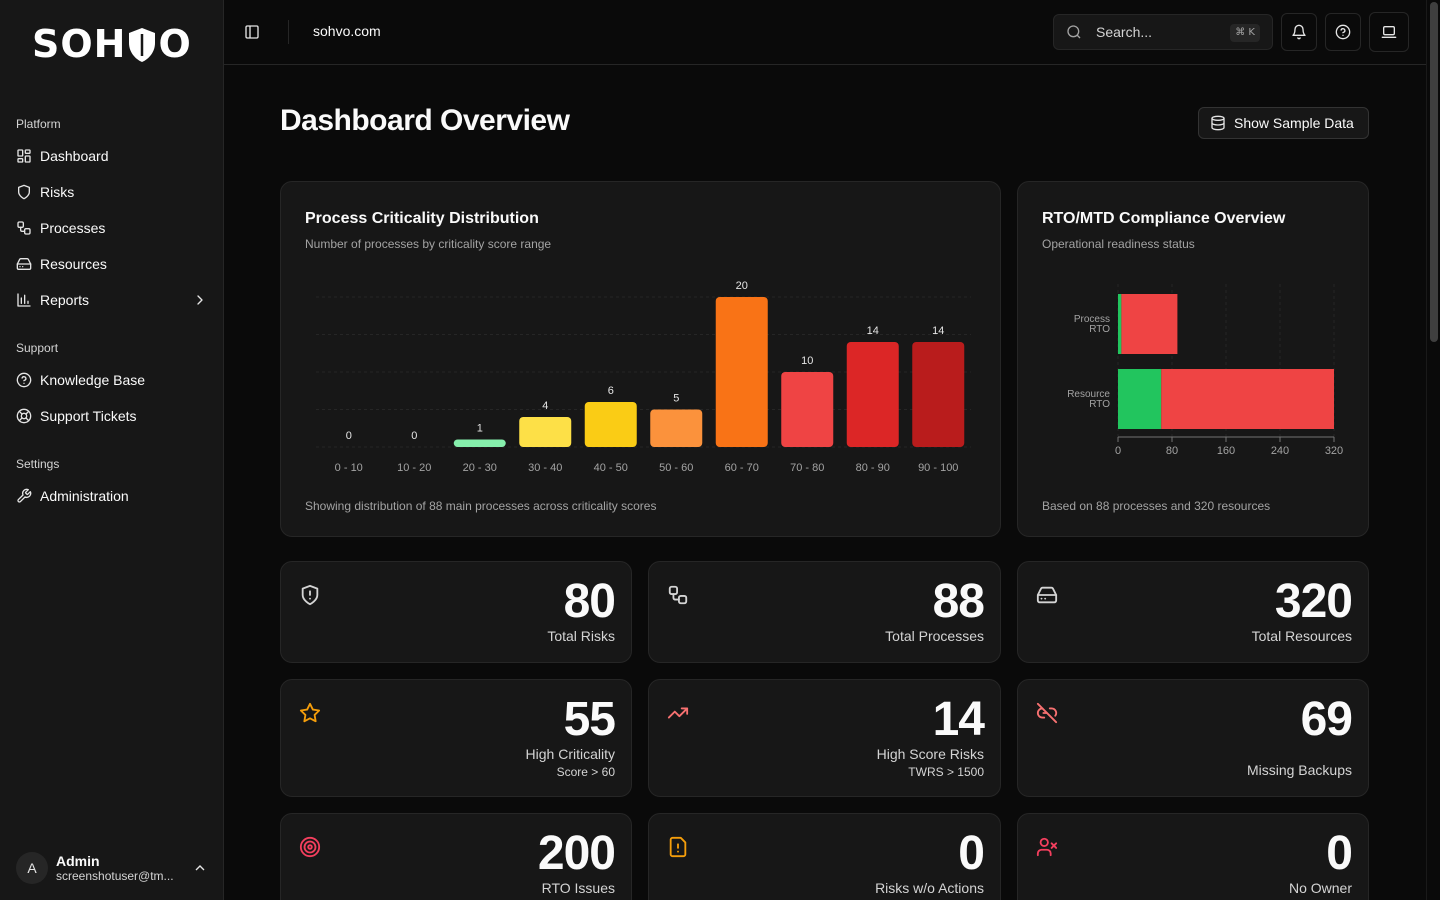  What do you see at coordinates (1047, 847) in the screenshot?
I see `user-x-icon` at bounding box center [1047, 847].